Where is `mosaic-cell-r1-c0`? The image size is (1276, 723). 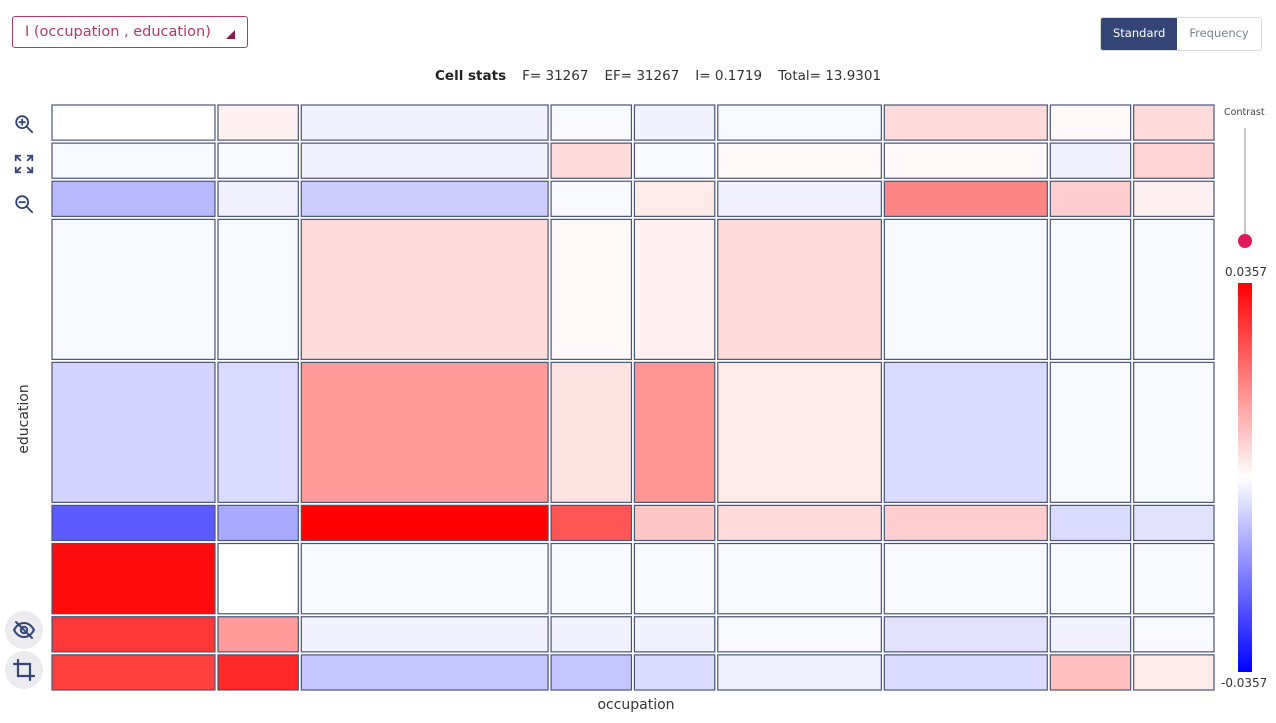
mosaic-cell-r1-c0 is located at coordinates (133, 160).